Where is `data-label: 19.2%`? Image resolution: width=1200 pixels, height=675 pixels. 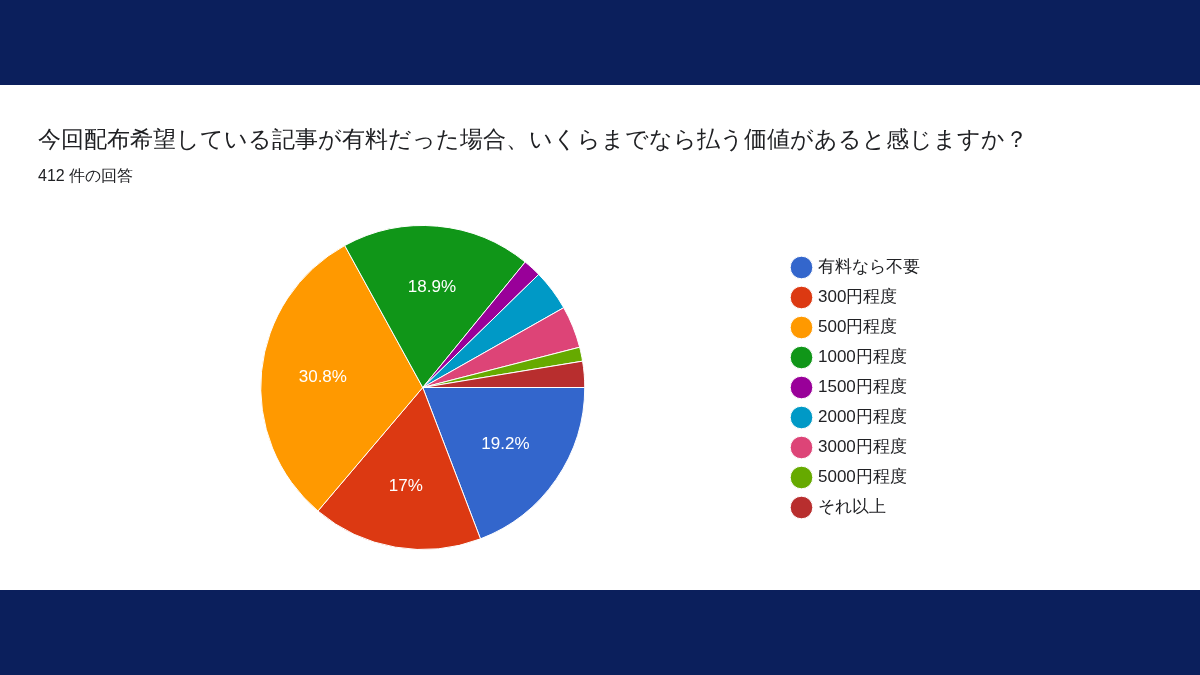 data-label: 19.2% is located at coordinates (505, 444).